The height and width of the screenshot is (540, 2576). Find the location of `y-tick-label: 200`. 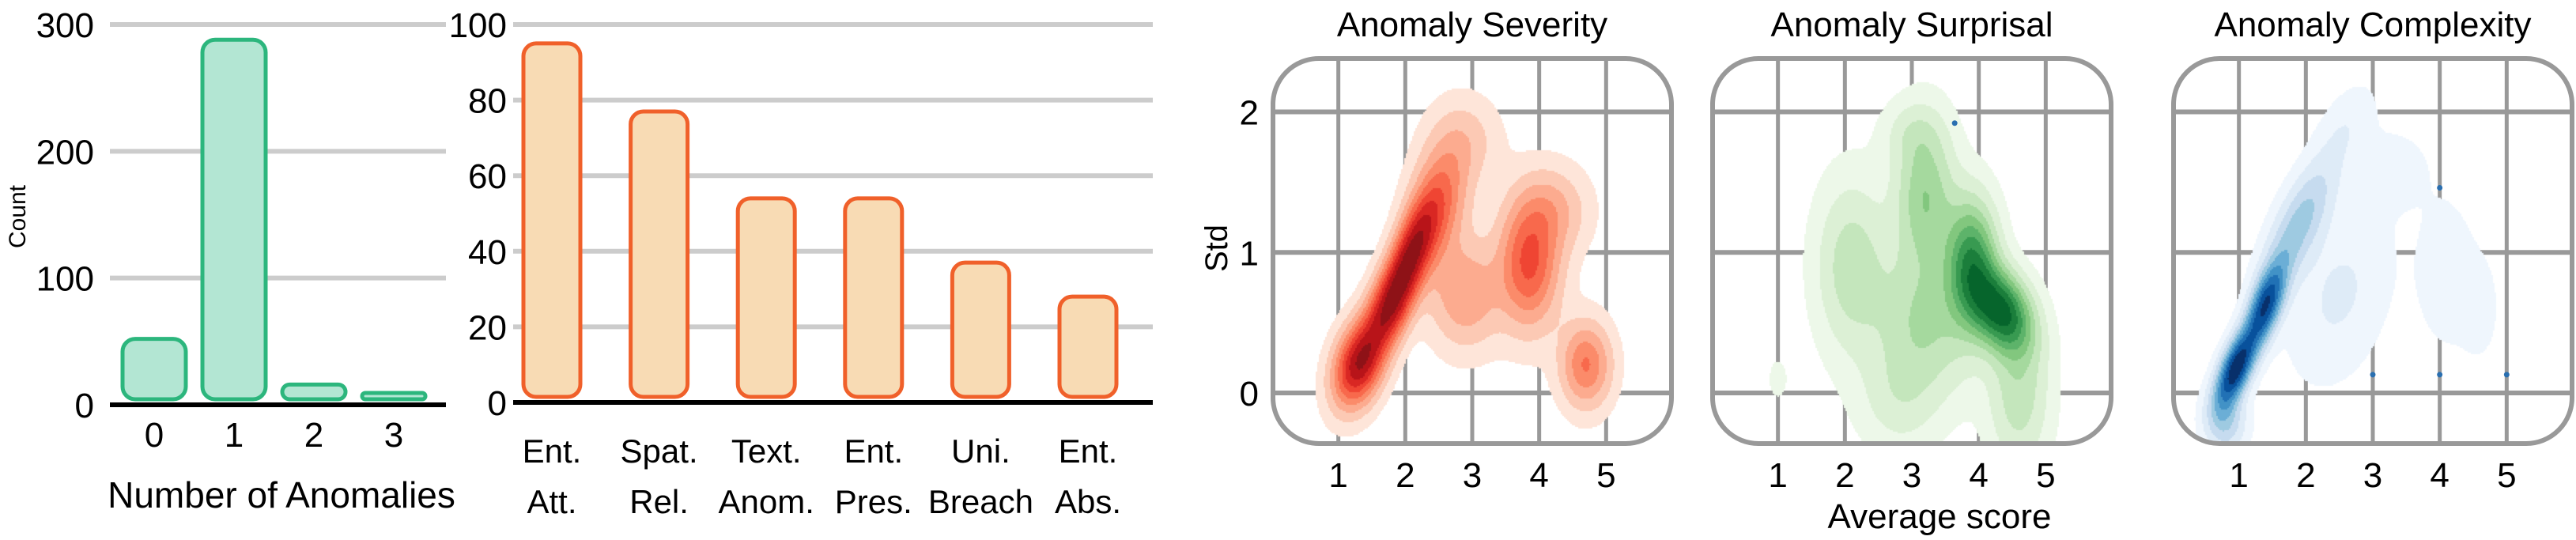

y-tick-label: 200 is located at coordinates (65, 152).